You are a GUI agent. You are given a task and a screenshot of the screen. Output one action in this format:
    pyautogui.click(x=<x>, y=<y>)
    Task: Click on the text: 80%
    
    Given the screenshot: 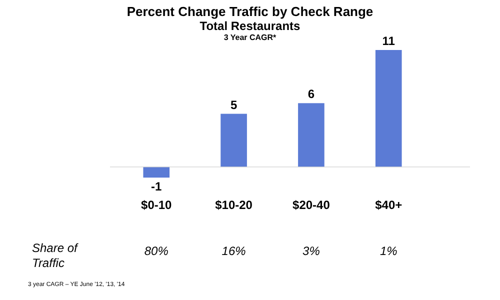 What is the action you would take?
    pyautogui.click(x=156, y=251)
    